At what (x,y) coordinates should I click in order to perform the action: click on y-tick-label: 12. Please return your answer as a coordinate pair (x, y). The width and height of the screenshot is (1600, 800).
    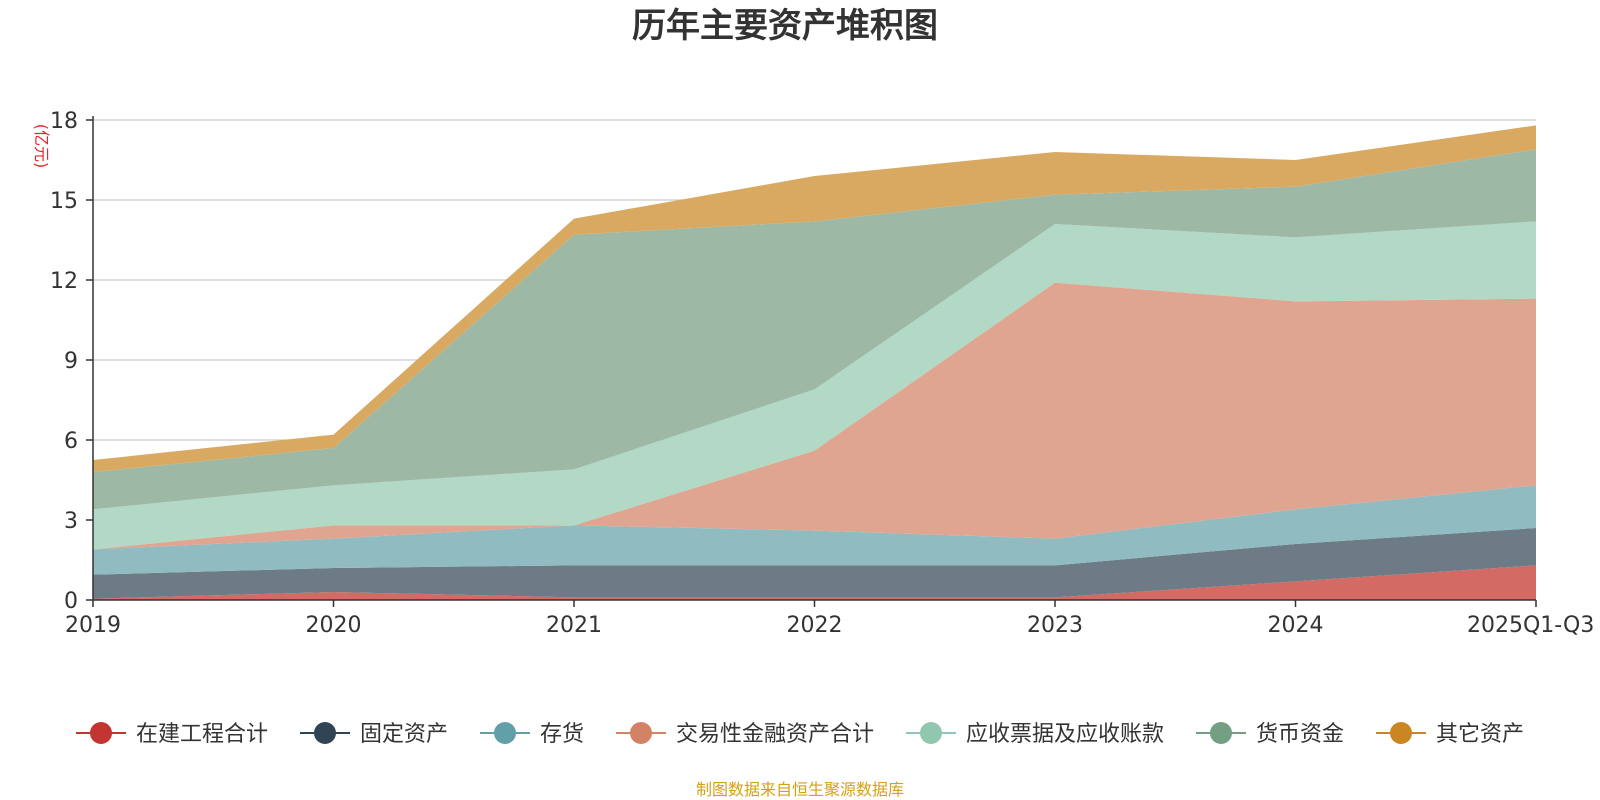
    Looking at the image, I should click on (64, 281).